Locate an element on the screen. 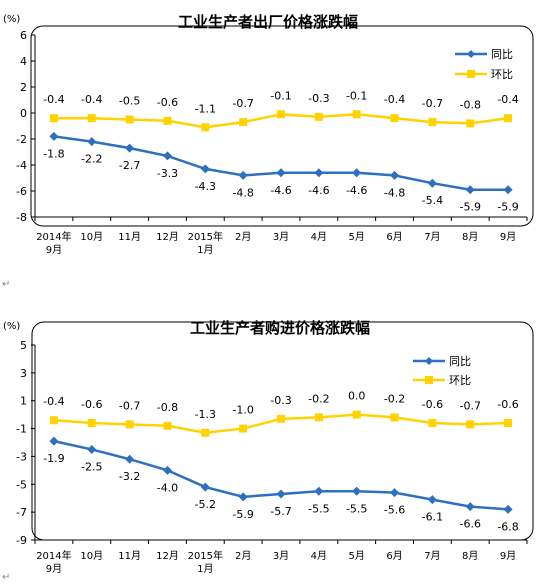  x-tick-label: 2月 is located at coordinates (243, 237).